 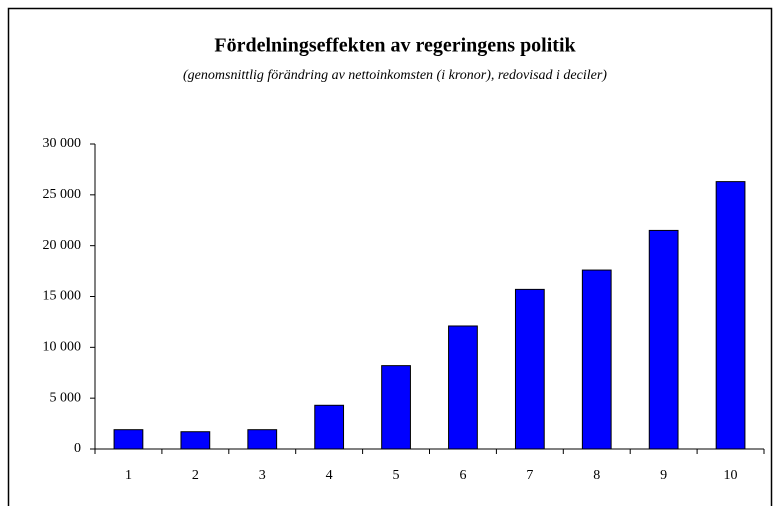 I want to click on y-tick-label: 5 000, so click(x=66, y=397).